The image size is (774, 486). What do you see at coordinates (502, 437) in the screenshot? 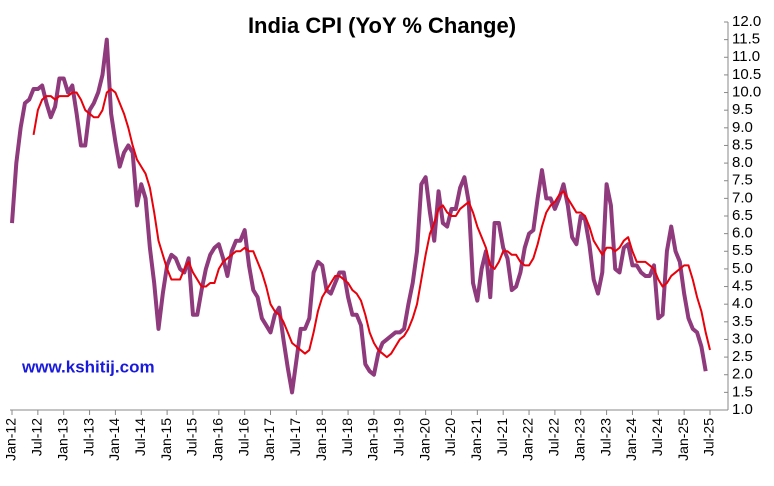
I see `x-tick-label: Jul-21` at bounding box center [502, 437].